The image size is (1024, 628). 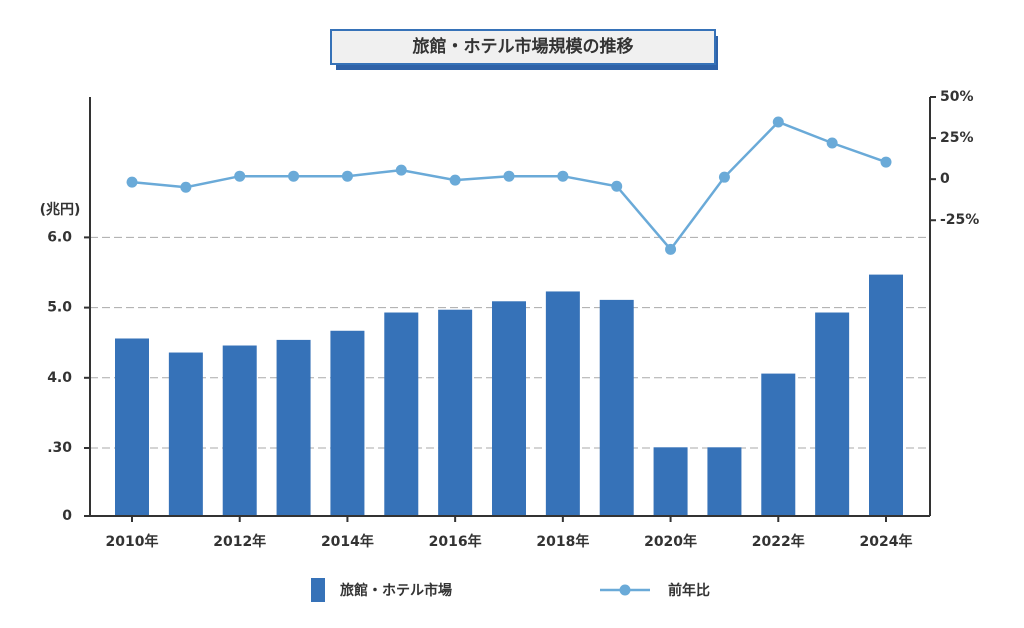 I want to click on y-tick-label: 0, so click(x=67, y=516).